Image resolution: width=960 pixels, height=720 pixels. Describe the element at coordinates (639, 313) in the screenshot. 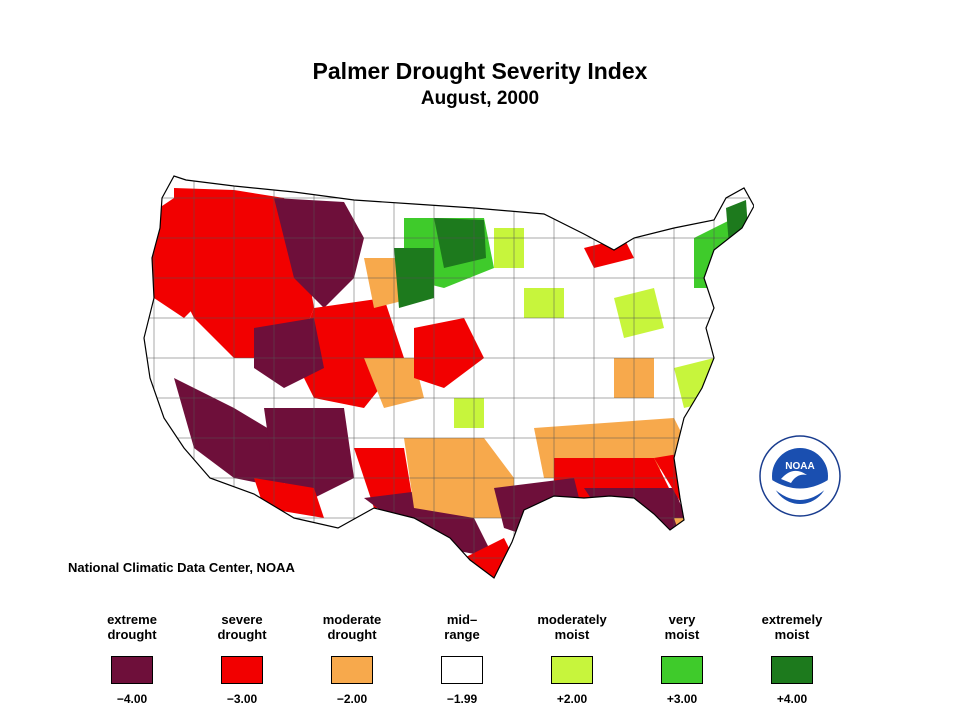

I see `region-michigan-moderately-moist` at that location.